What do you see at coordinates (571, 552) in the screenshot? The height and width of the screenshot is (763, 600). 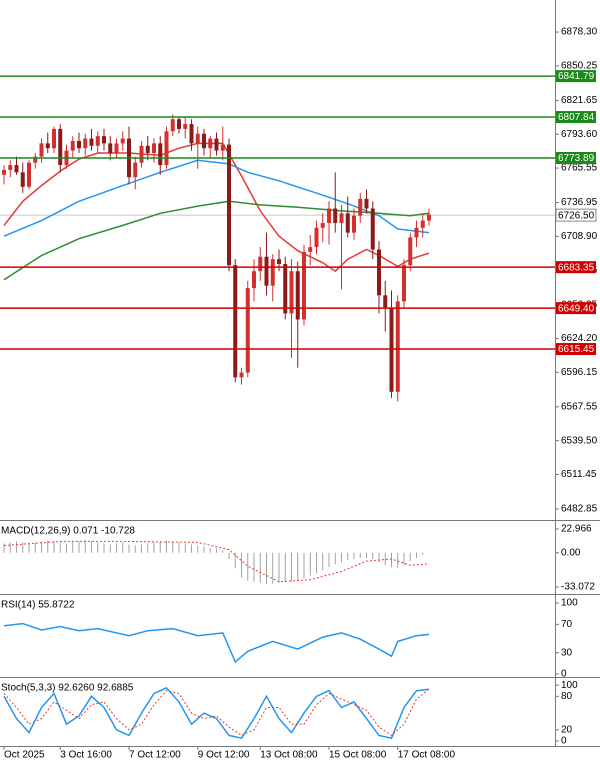 I see `y-tick-label: 0.00` at bounding box center [571, 552].